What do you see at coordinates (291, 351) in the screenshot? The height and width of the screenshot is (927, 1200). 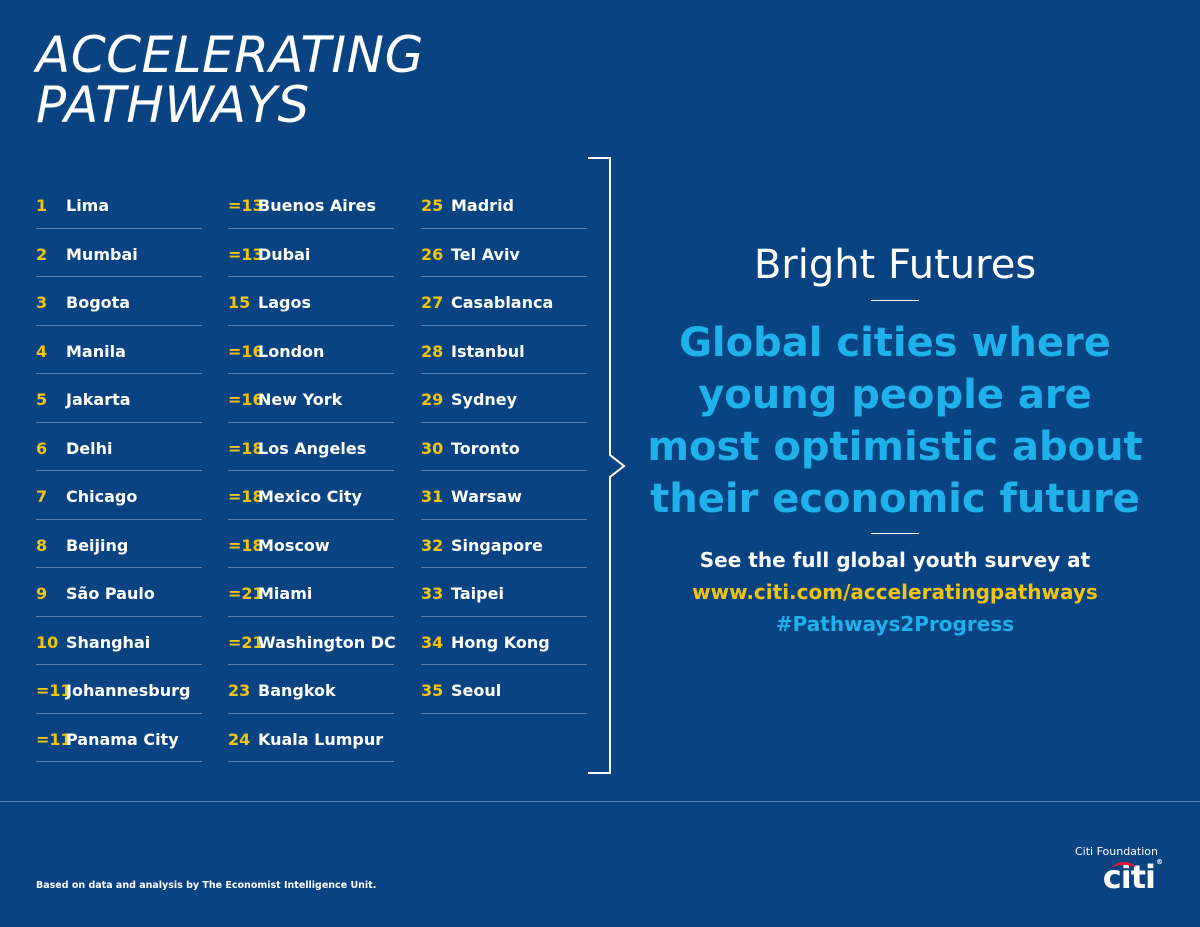 I see `city-name: London` at bounding box center [291, 351].